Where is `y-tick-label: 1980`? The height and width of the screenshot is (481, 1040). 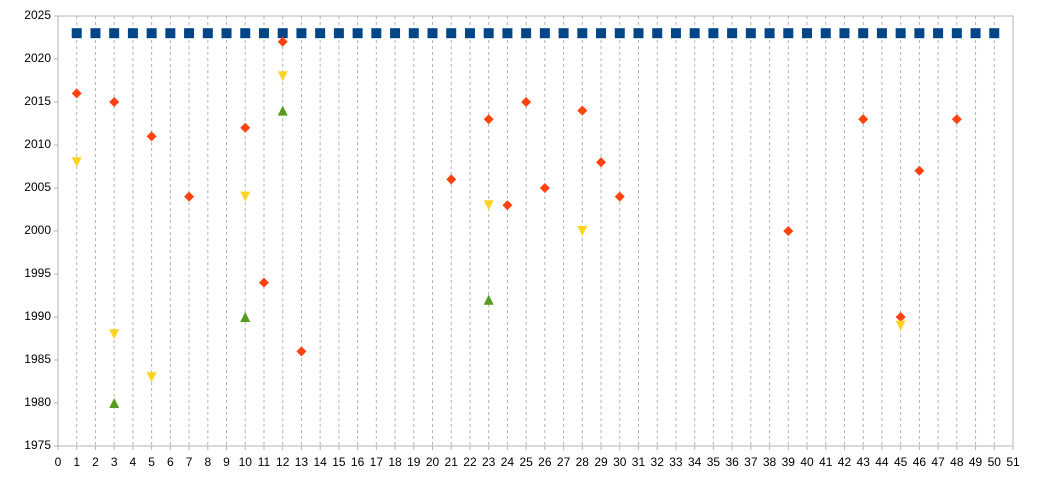
y-tick-label: 1980 is located at coordinates (37, 402).